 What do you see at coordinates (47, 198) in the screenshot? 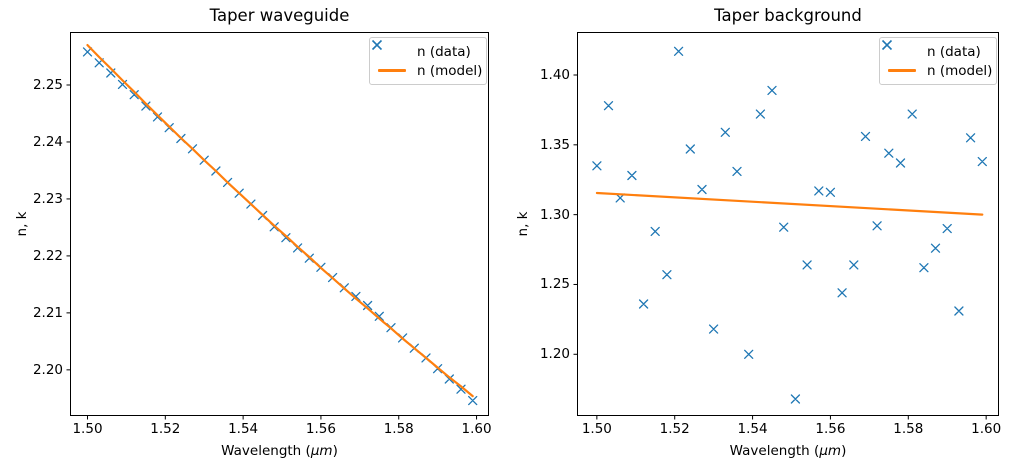
I see `y-tick-label: 2.23` at bounding box center [47, 198].